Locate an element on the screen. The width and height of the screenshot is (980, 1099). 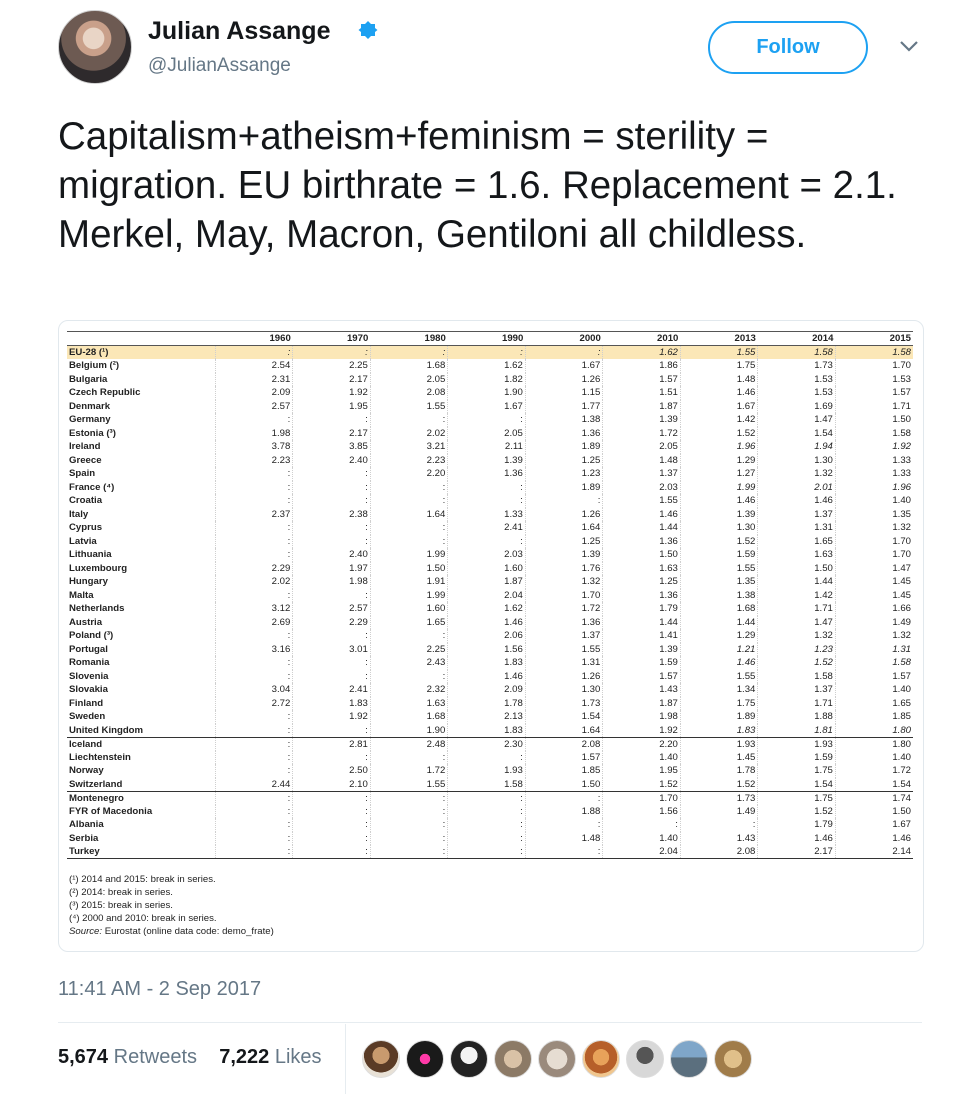
value-cell: 1.65 is located at coordinates (873, 703).